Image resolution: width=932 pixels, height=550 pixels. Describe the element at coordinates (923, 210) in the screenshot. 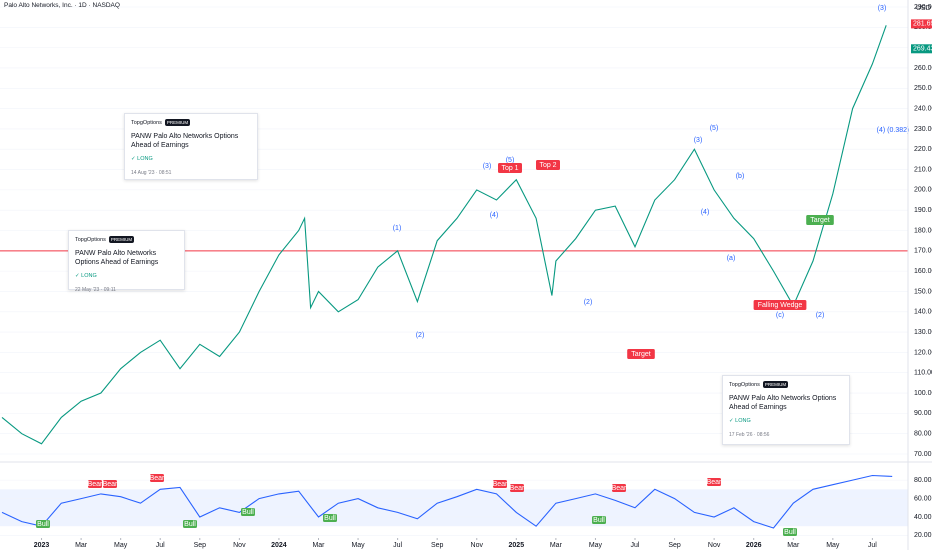

I see `y-tick-label: 190.00` at that location.